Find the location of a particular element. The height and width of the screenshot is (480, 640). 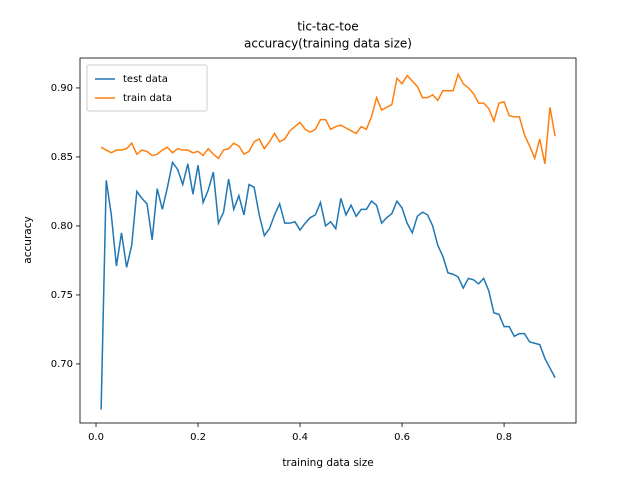

x-axis-label: training data size is located at coordinates (327, 463).